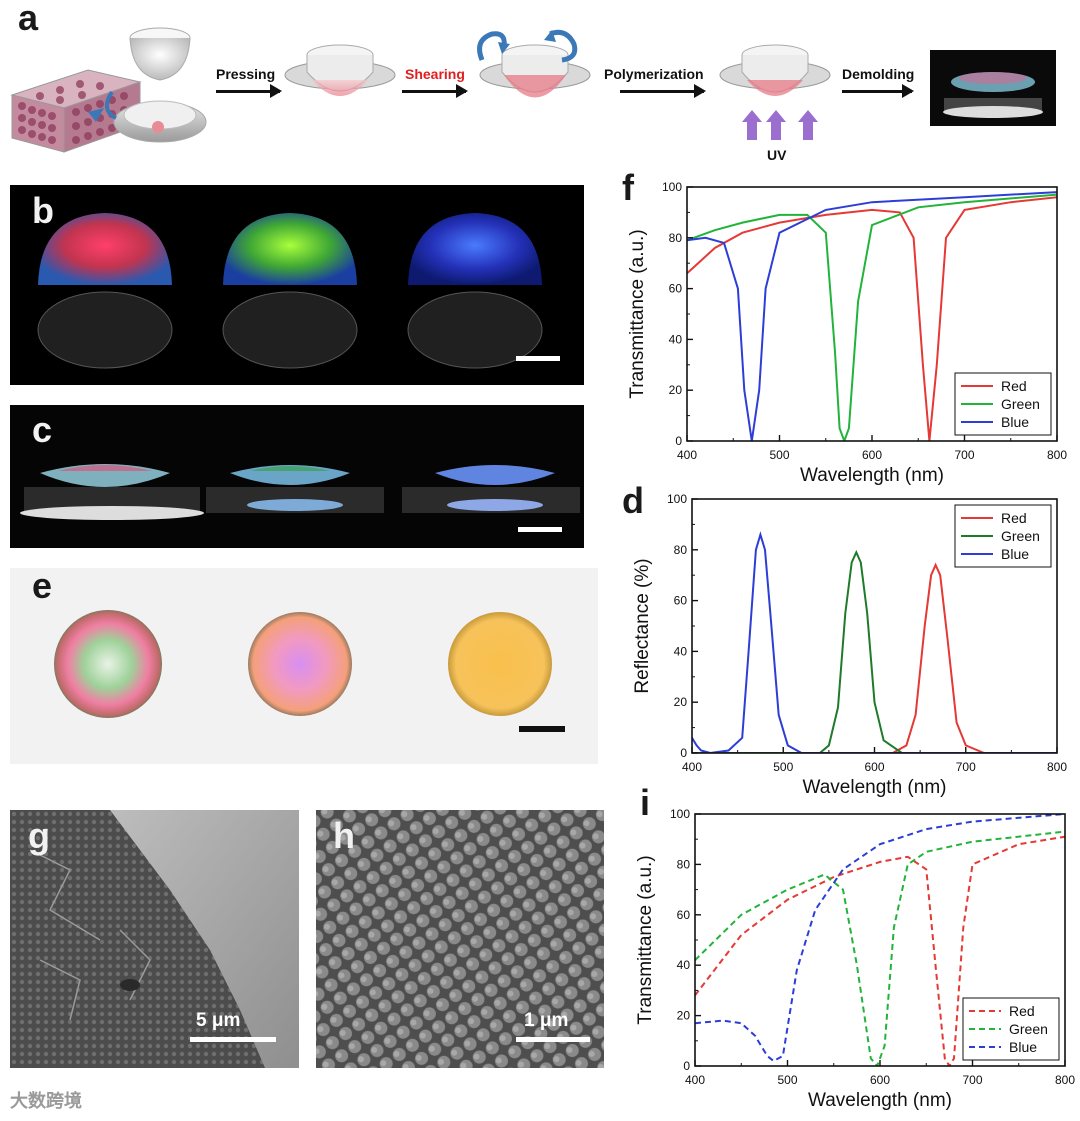 This screenshot has width=1080, height=1121. Describe the element at coordinates (683, 753) in the screenshot. I see `y-tick-label-d: 0` at that location.